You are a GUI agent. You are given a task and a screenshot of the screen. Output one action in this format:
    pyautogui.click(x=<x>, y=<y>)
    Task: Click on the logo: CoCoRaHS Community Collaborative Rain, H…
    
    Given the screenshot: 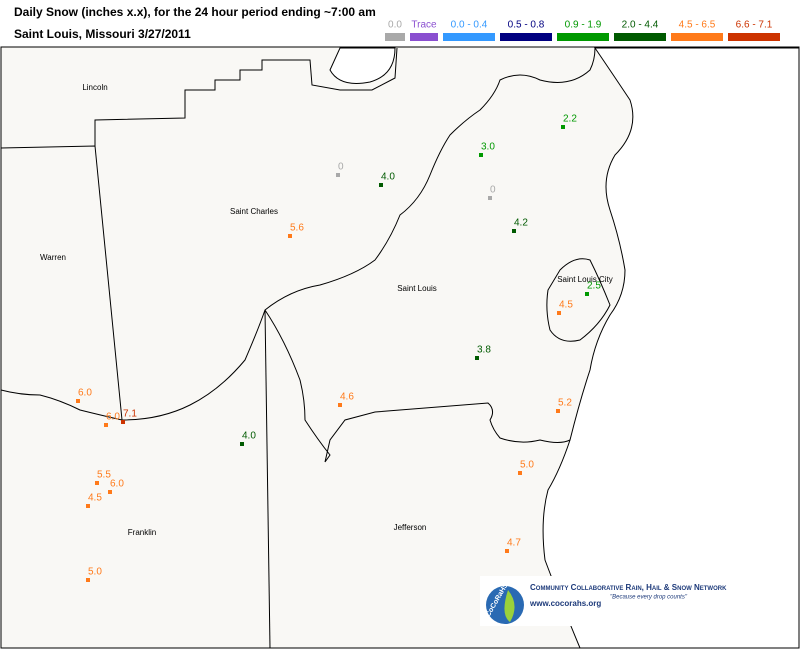 What is the action you would take?
    pyautogui.click(x=630, y=601)
    